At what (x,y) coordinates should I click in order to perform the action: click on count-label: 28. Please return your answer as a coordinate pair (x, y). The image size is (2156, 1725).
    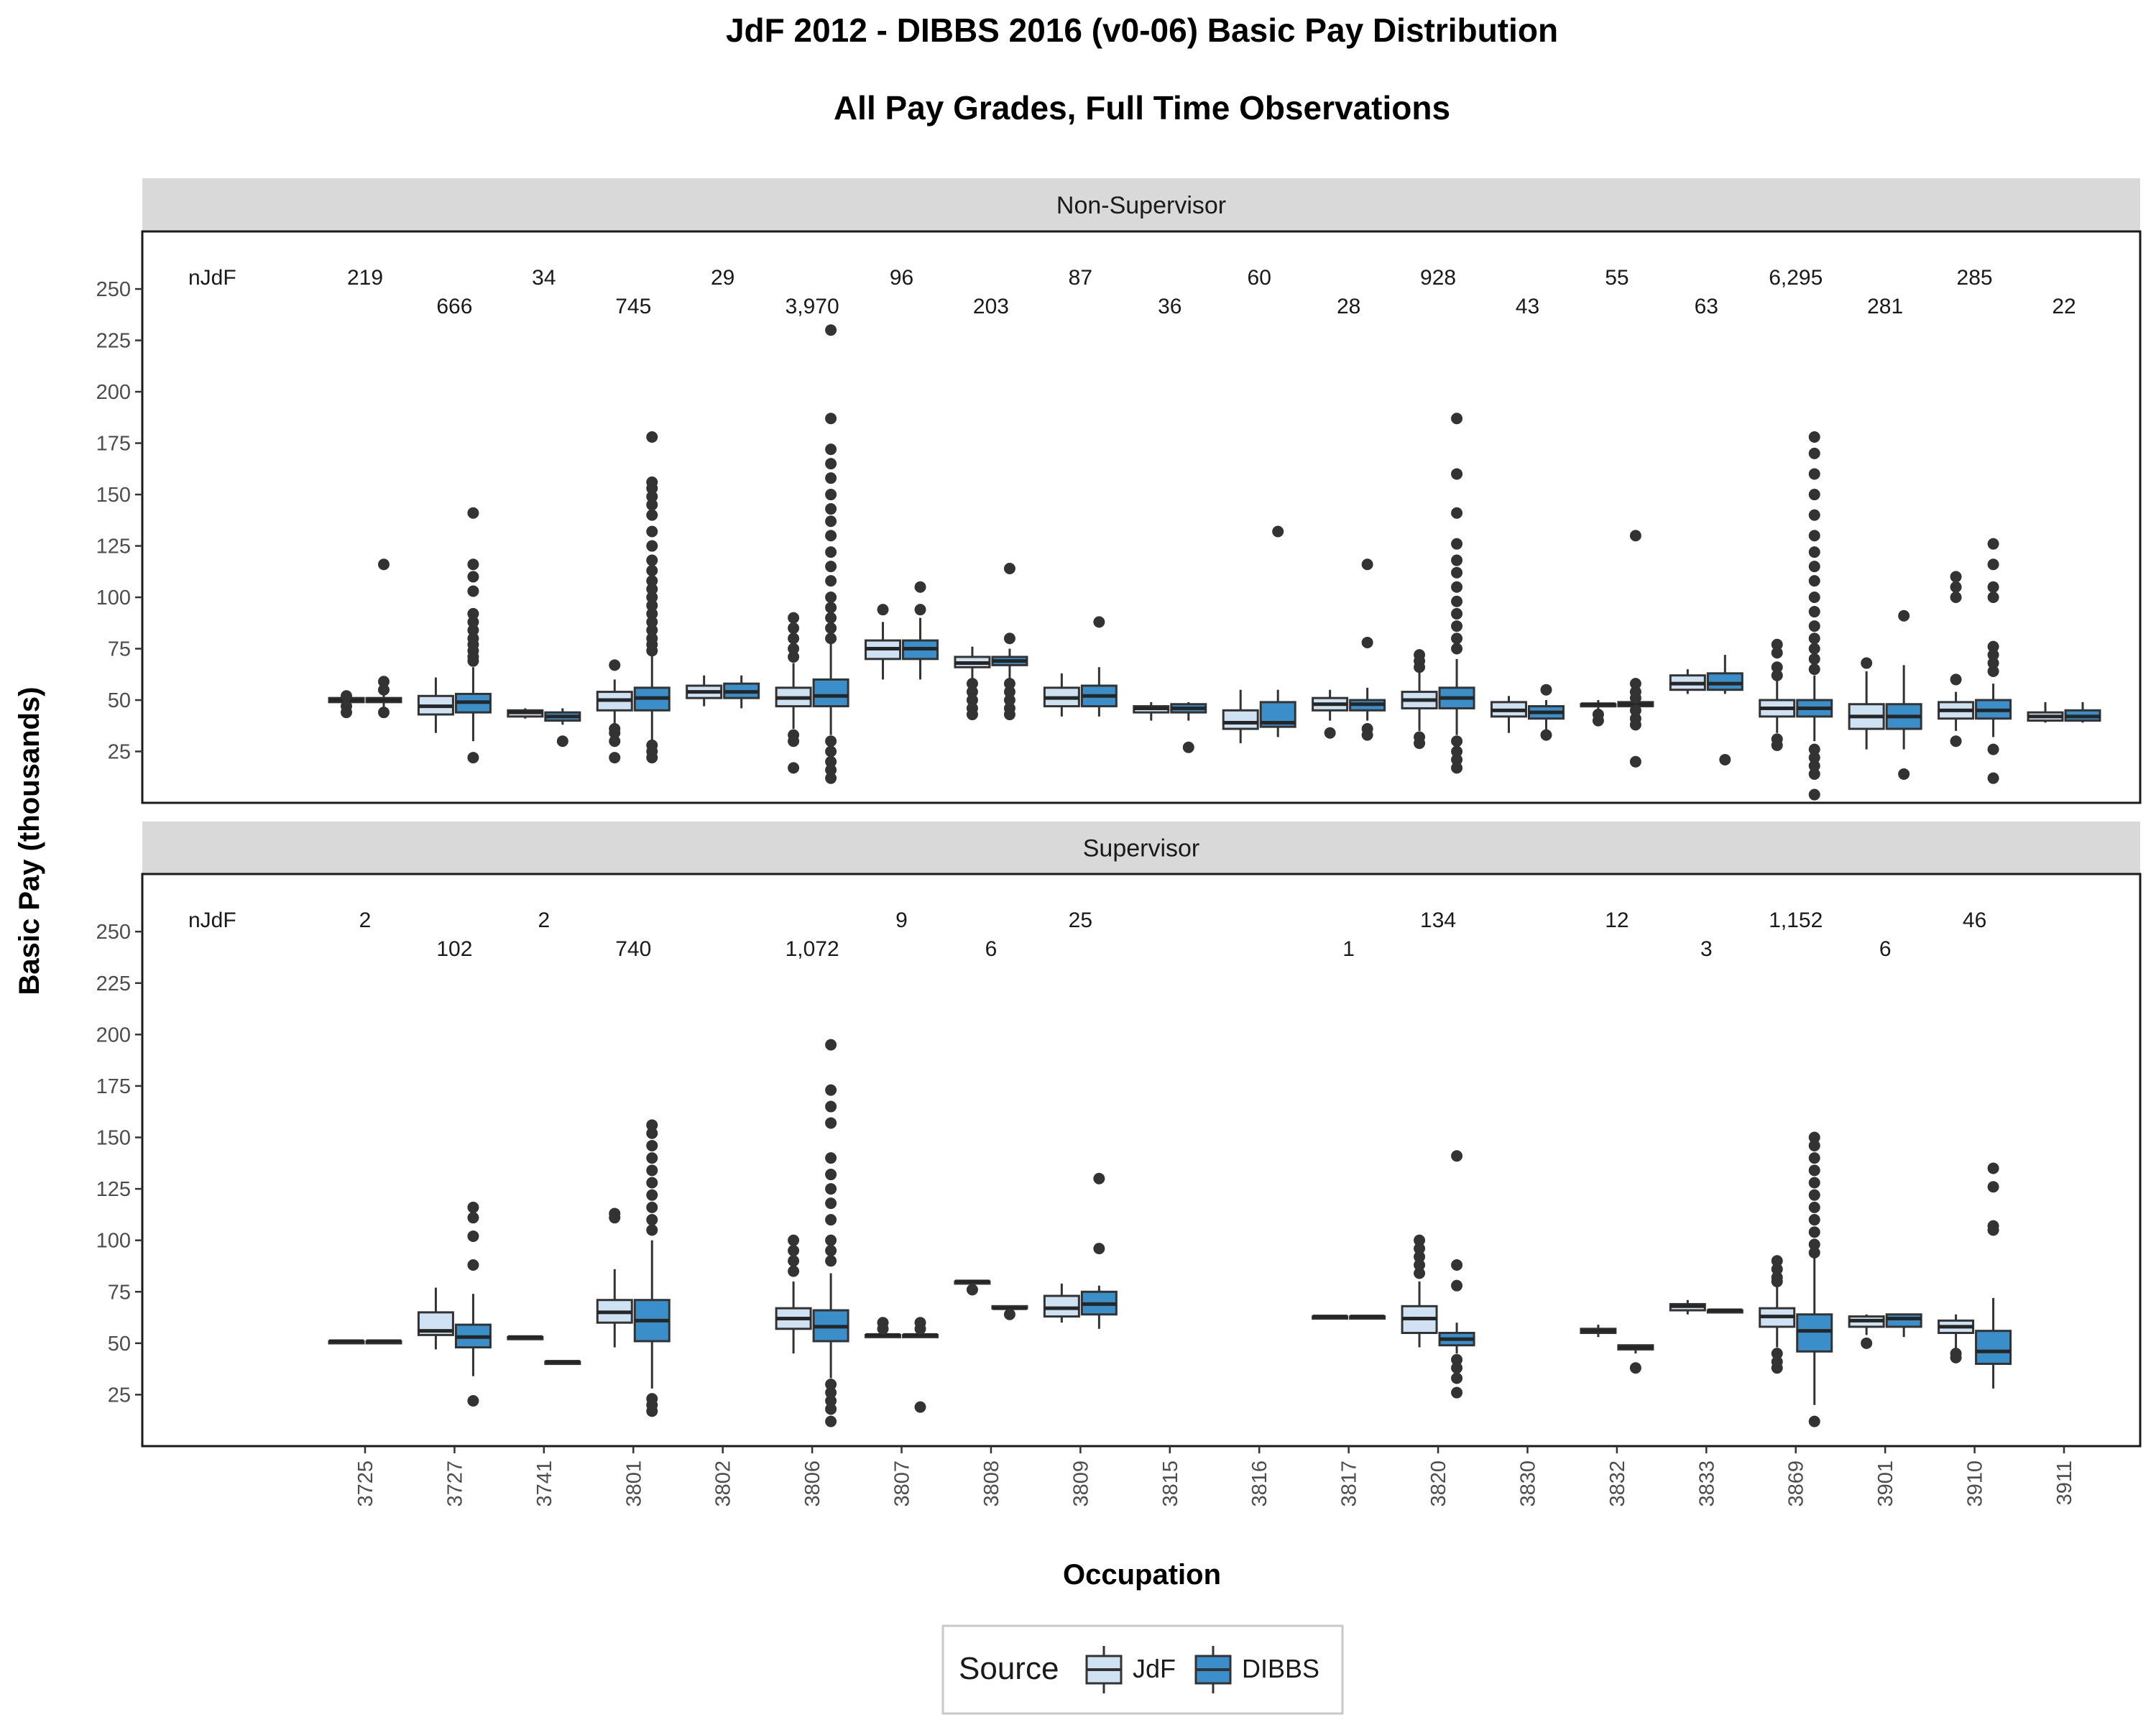
    Looking at the image, I should click on (1349, 306).